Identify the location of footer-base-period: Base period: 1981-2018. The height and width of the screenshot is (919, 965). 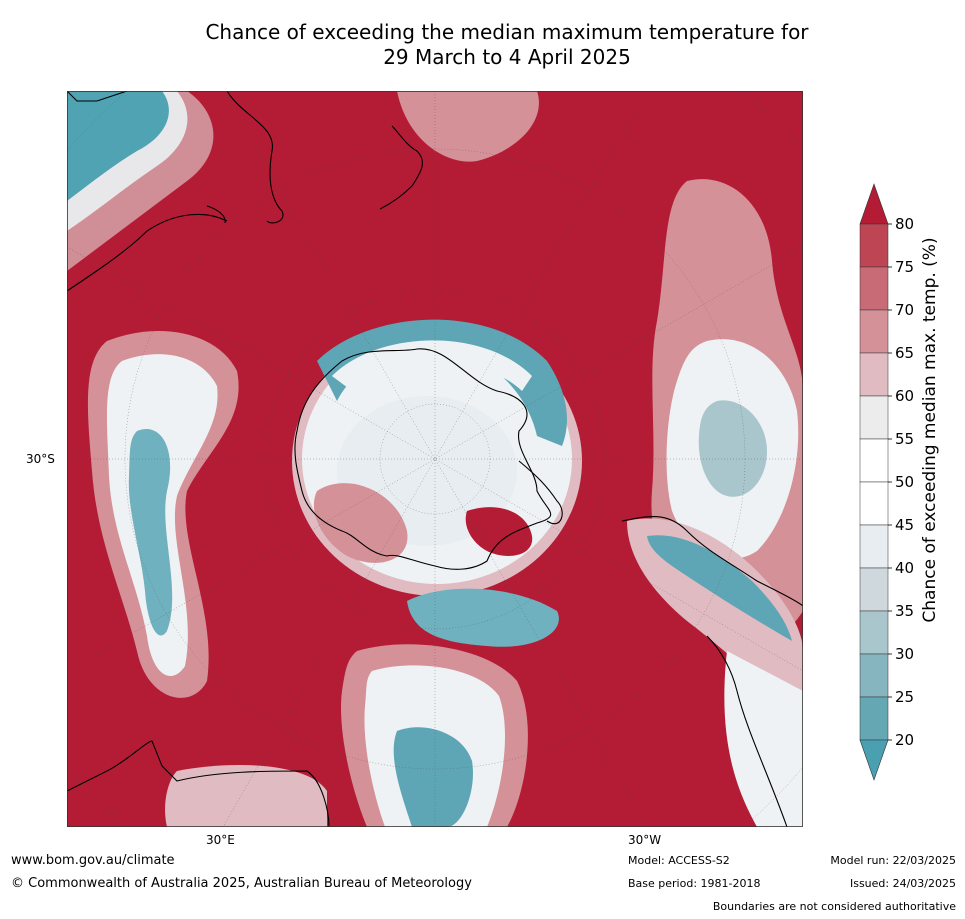
(694, 883).